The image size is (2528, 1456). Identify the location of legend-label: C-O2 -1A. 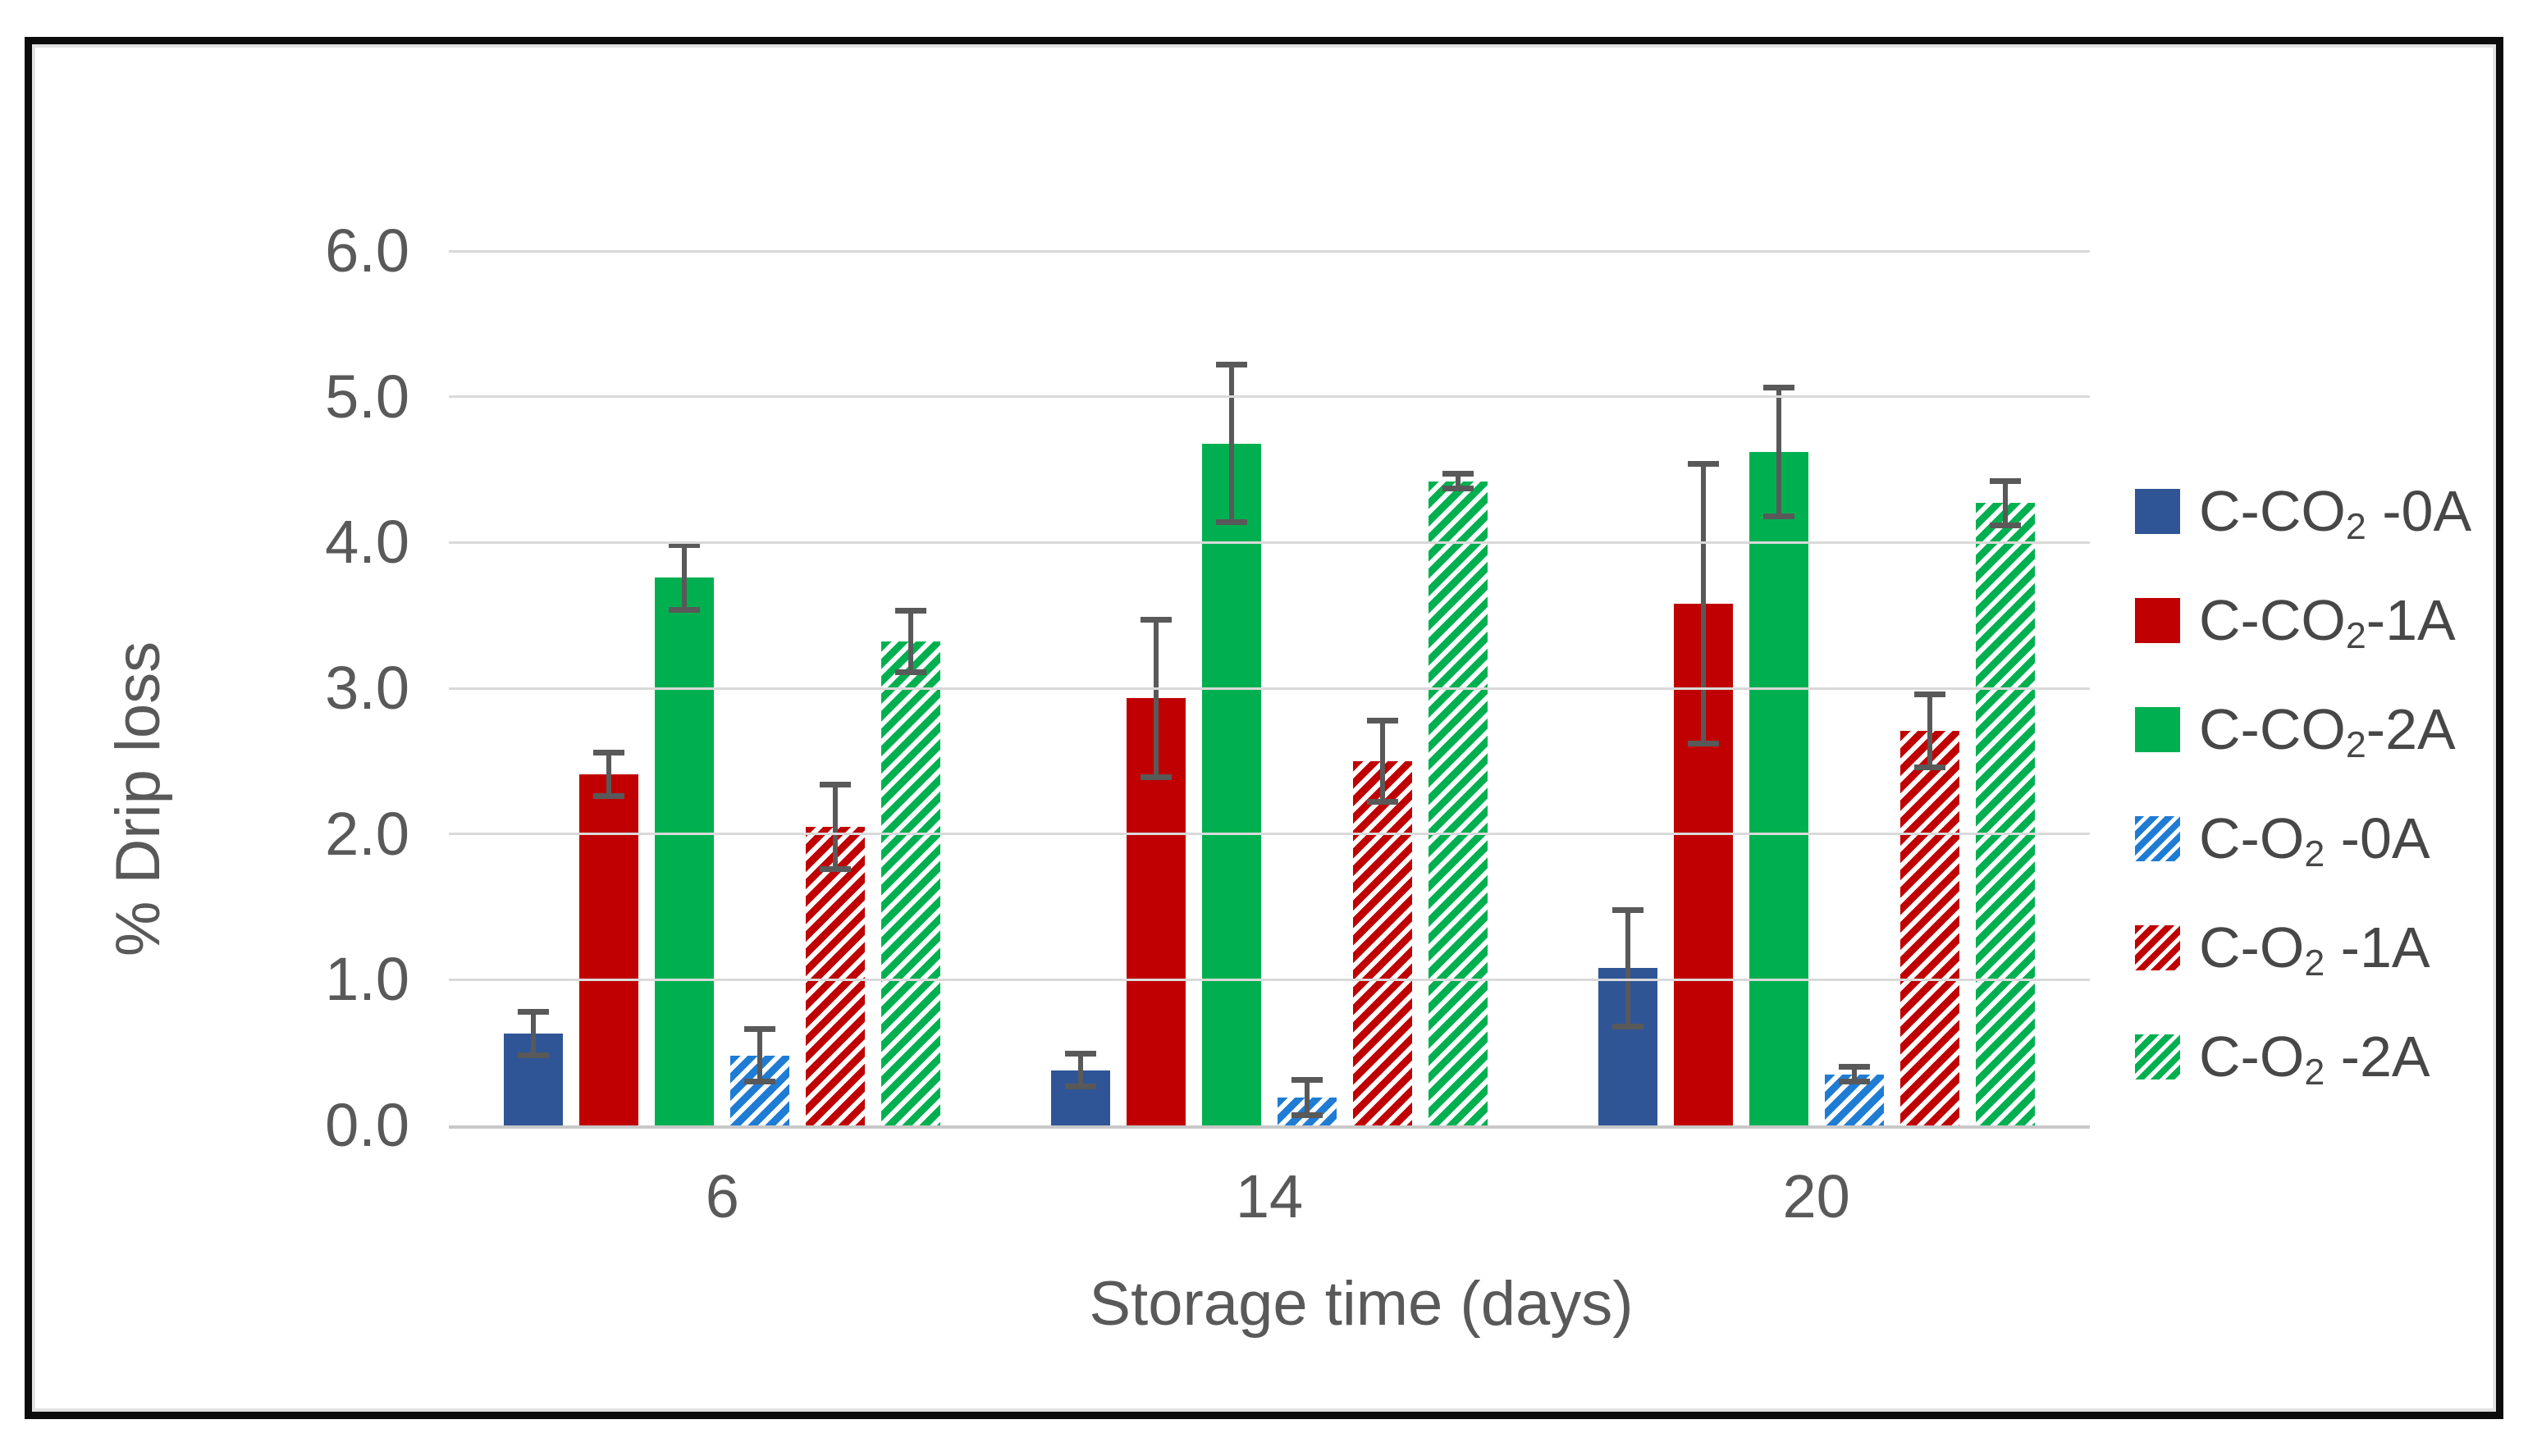
(2314, 949).